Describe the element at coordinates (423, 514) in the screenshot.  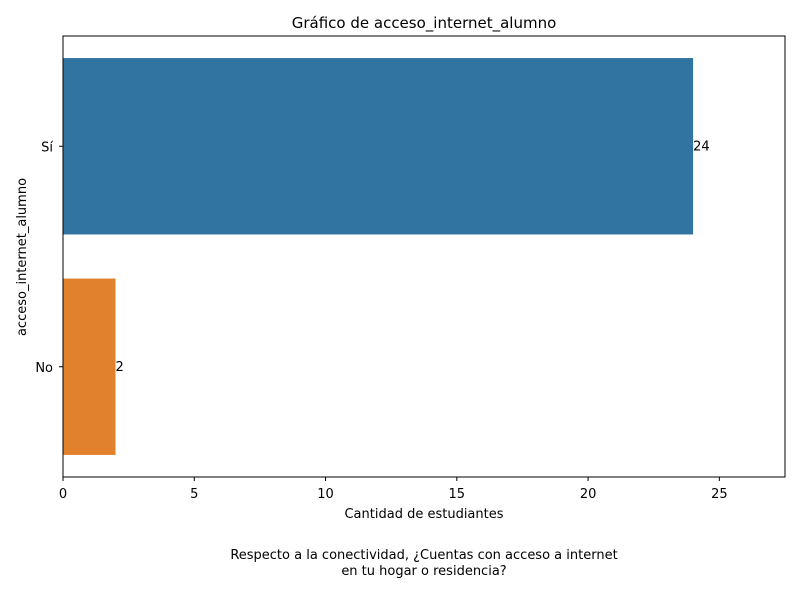
I see `x-axis-label: Cantidad de estudiantes` at that location.